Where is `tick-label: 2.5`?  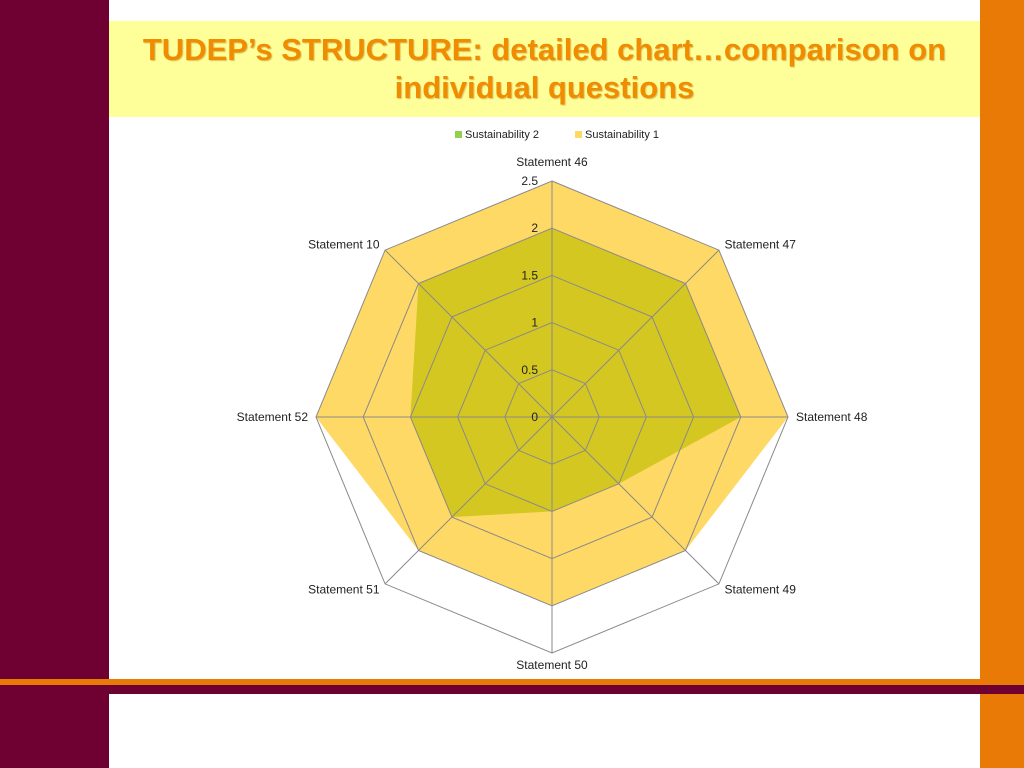
tick-label: 2.5 is located at coordinates (529, 181).